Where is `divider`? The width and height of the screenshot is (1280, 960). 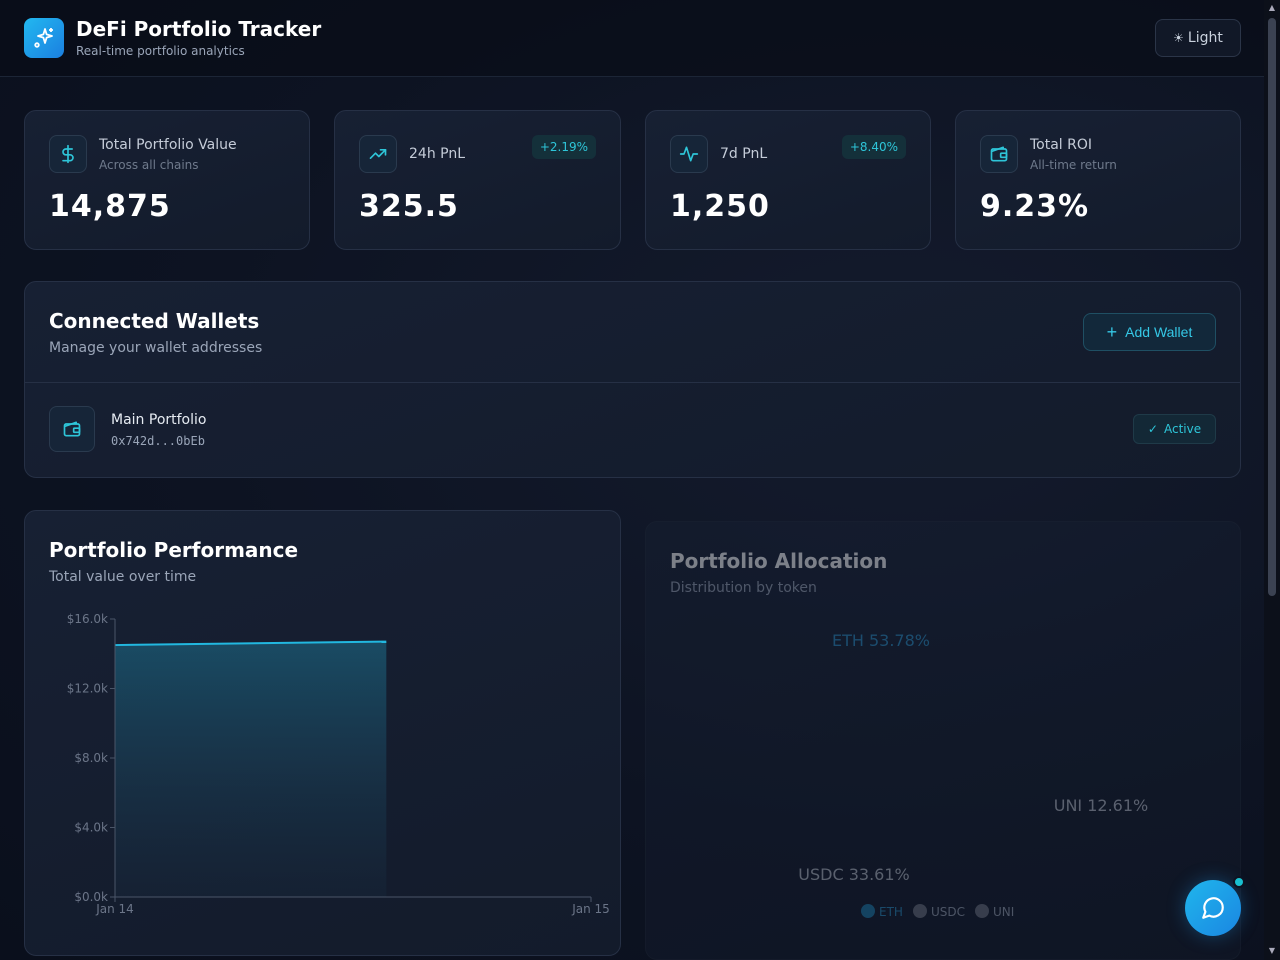 divider is located at coordinates (632, 382).